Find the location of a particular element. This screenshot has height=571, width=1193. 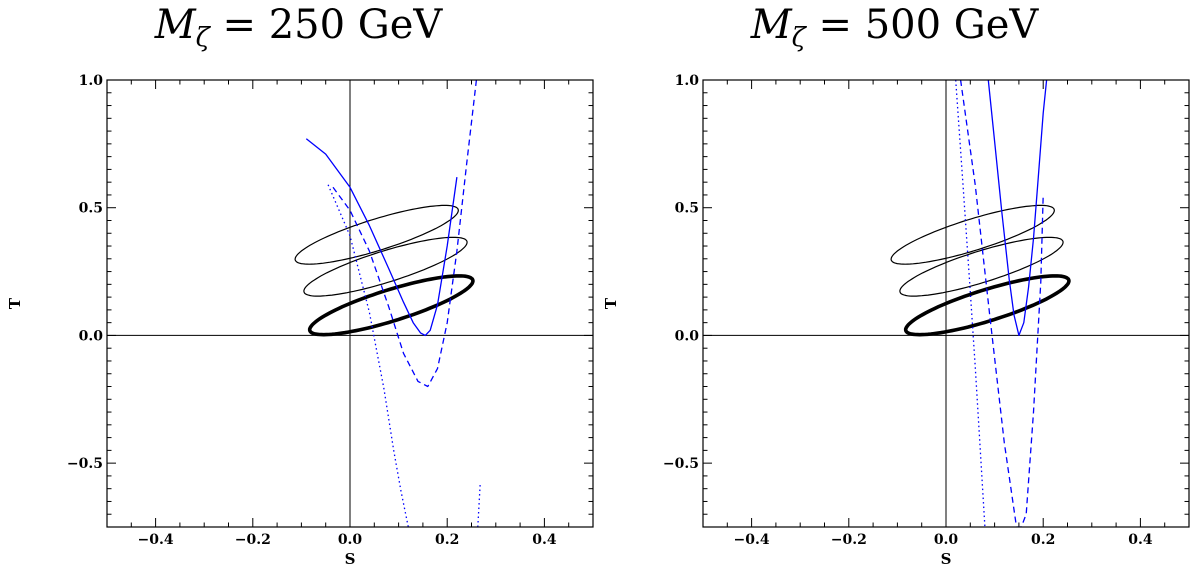

title-value: = 500 GeV is located at coordinates (922, 25).